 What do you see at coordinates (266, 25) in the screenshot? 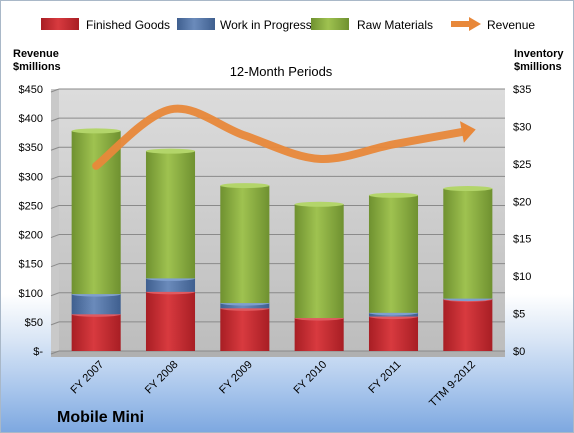
I see `legend-label-work-in-progress: Work in Progress` at bounding box center [266, 25].